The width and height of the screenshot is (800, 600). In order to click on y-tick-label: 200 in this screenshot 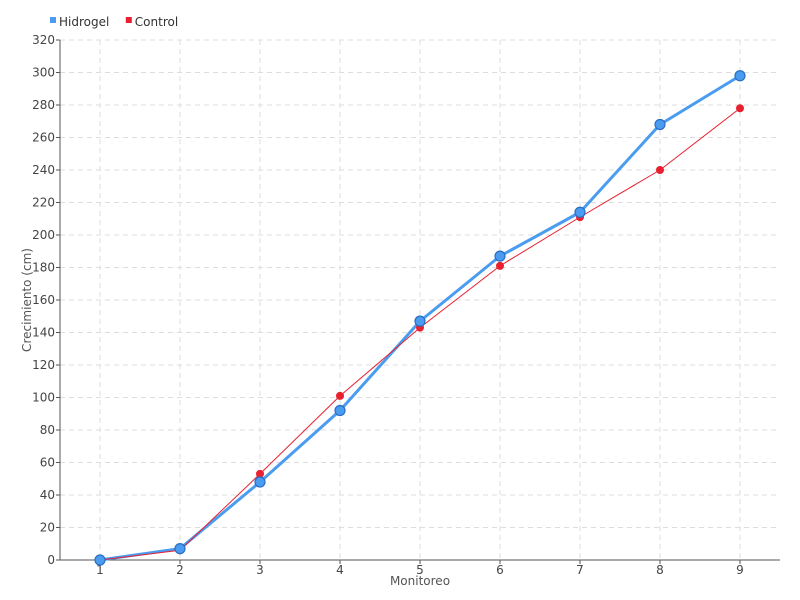, I will do `click(43, 235)`.